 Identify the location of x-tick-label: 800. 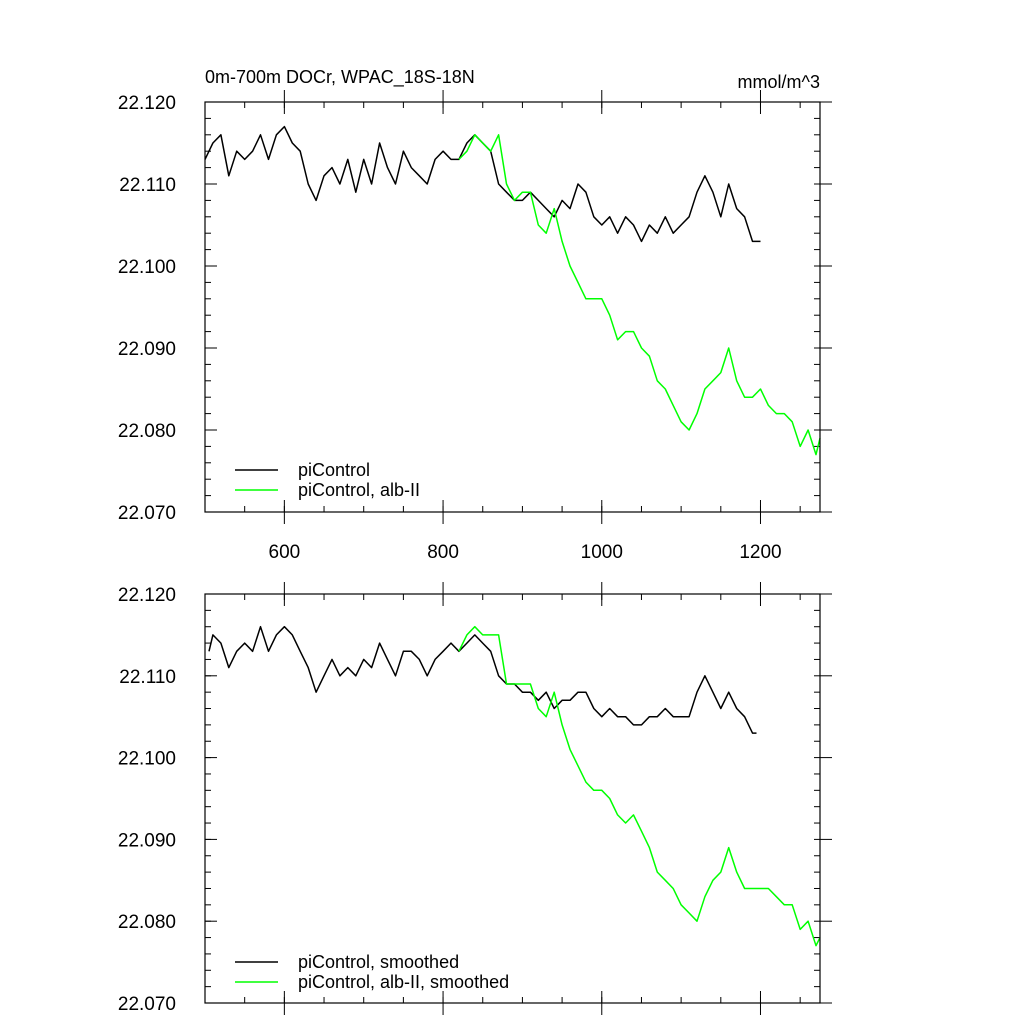
(443, 552).